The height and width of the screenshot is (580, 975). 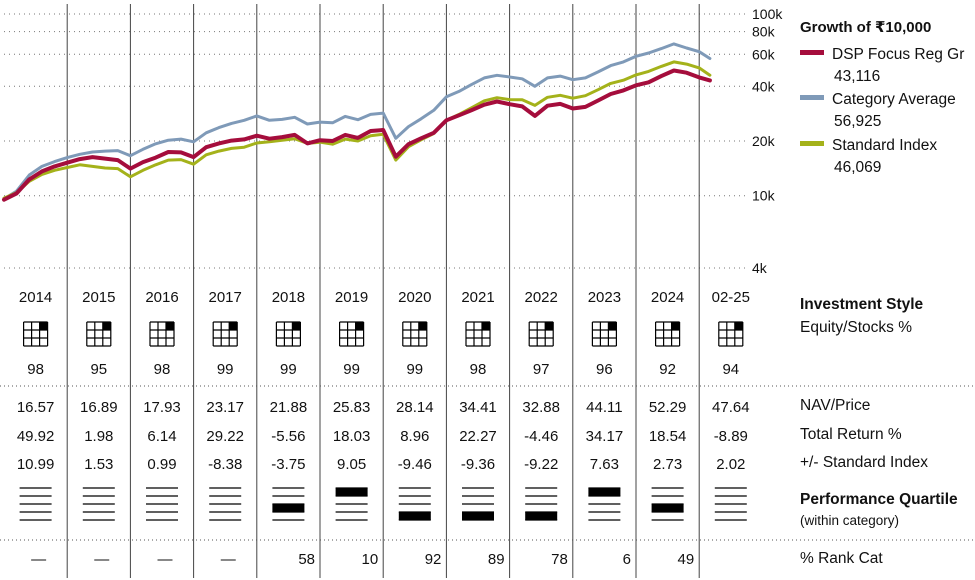 I want to click on vs-index-0: 10.99, so click(x=36, y=464).